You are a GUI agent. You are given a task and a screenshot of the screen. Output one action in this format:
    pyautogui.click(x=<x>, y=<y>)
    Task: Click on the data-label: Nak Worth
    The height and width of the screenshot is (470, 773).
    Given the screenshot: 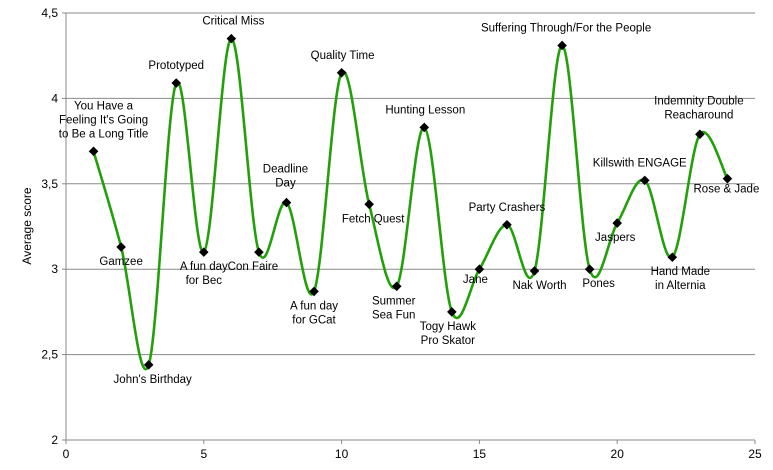 What is the action you would take?
    pyautogui.click(x=539, y=286)
    